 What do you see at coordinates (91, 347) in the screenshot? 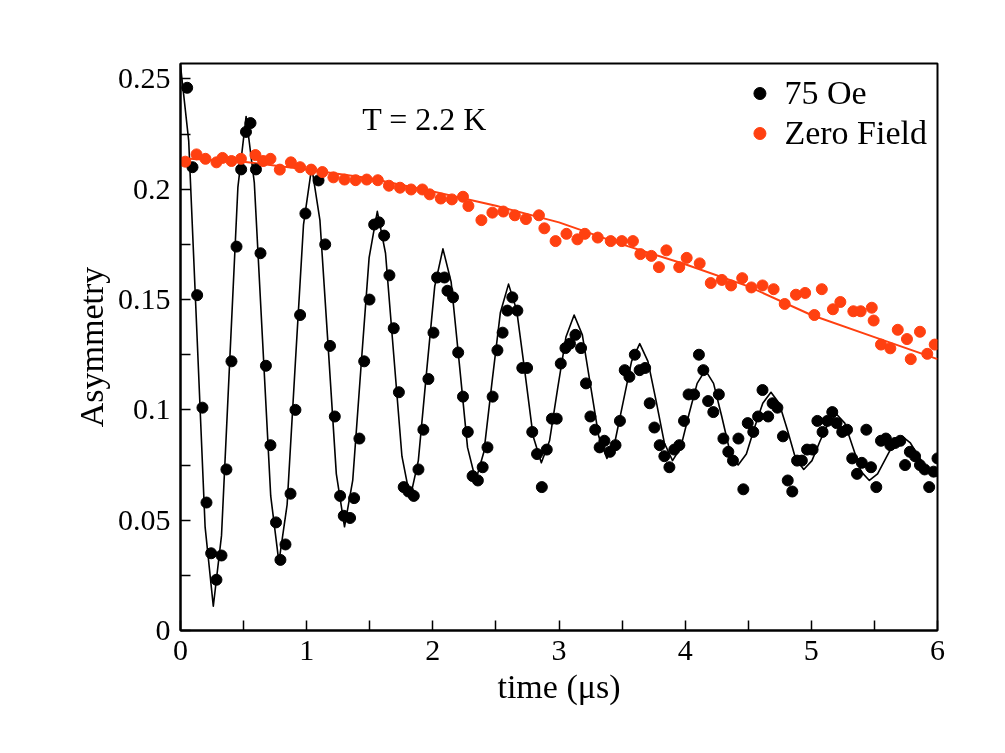
I see `y-axis-title: Asymmetry` at bounding box center [91, 347].